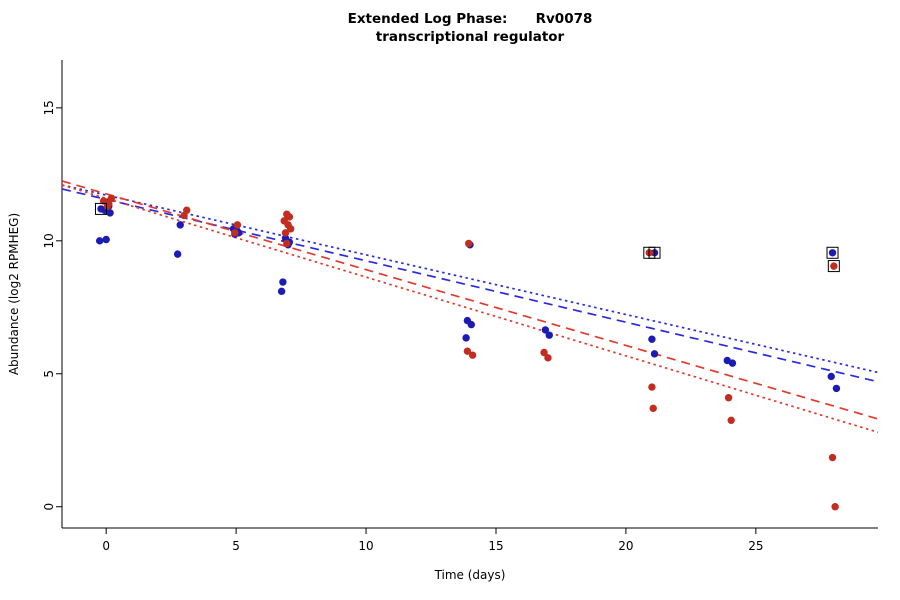  What do you see at coordinates (236, 546) in the screenshot?
I see `x-tick-label: 5` at bounding box center [236, 546].